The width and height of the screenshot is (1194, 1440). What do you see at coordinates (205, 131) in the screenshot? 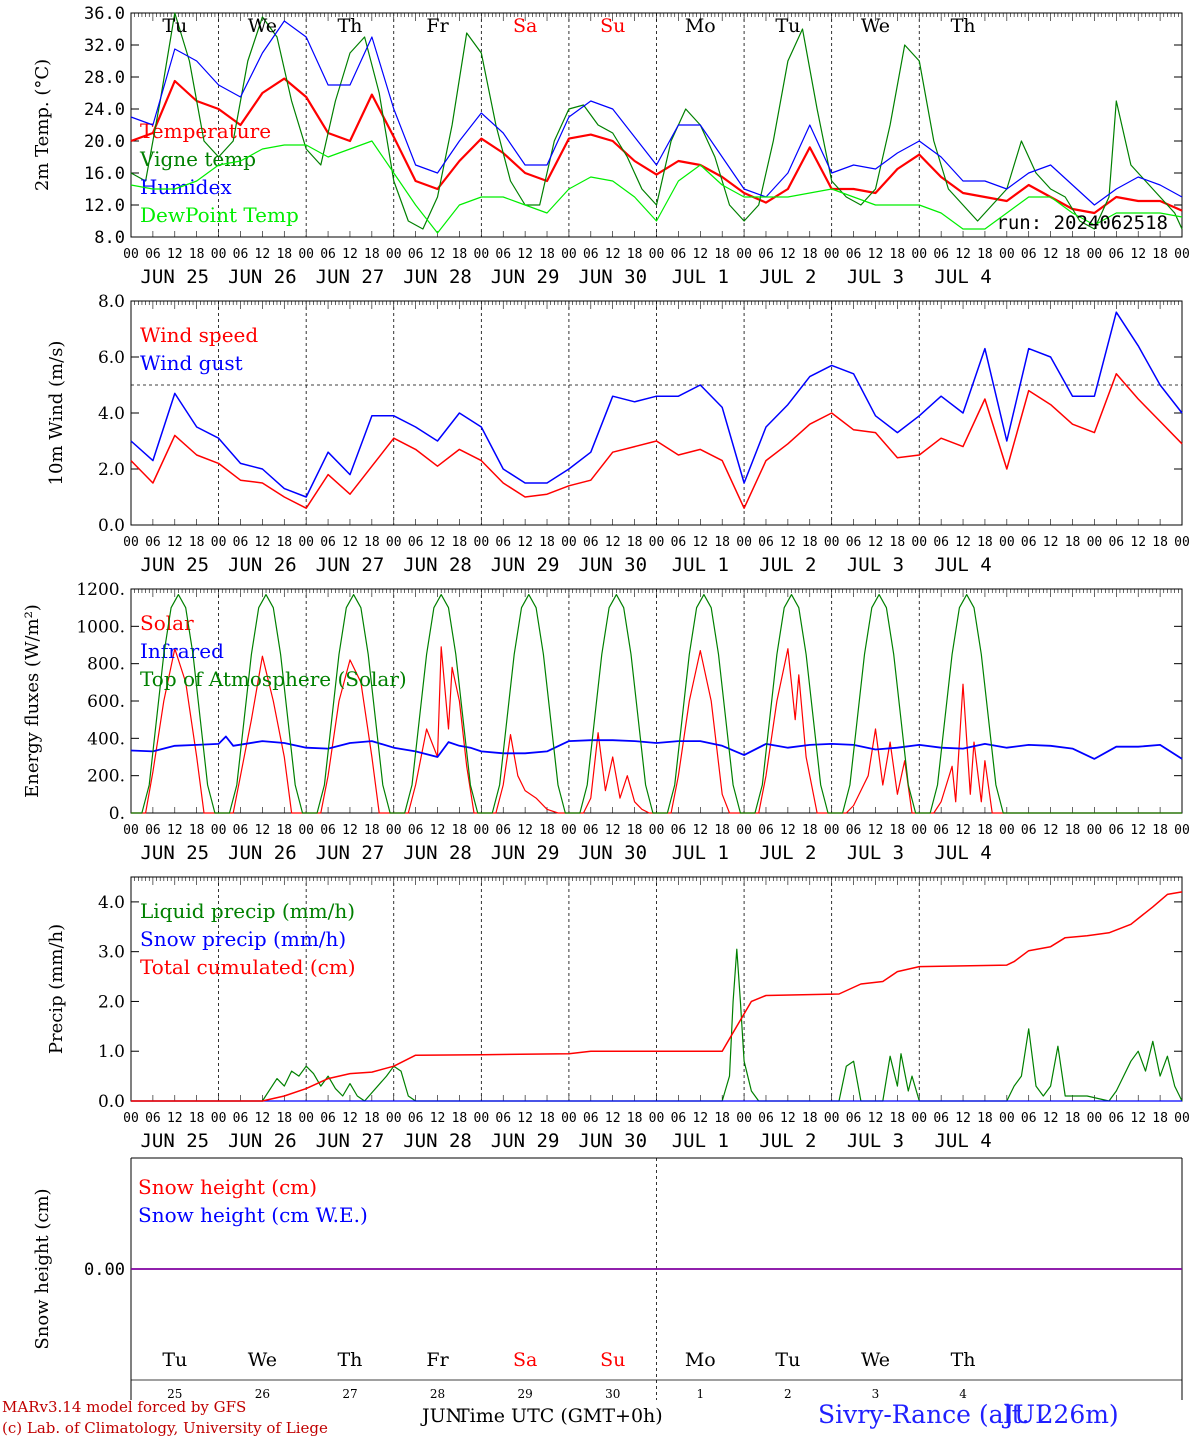
I see `temp-legend-item: Temperature` at bounding box center [205, 131].